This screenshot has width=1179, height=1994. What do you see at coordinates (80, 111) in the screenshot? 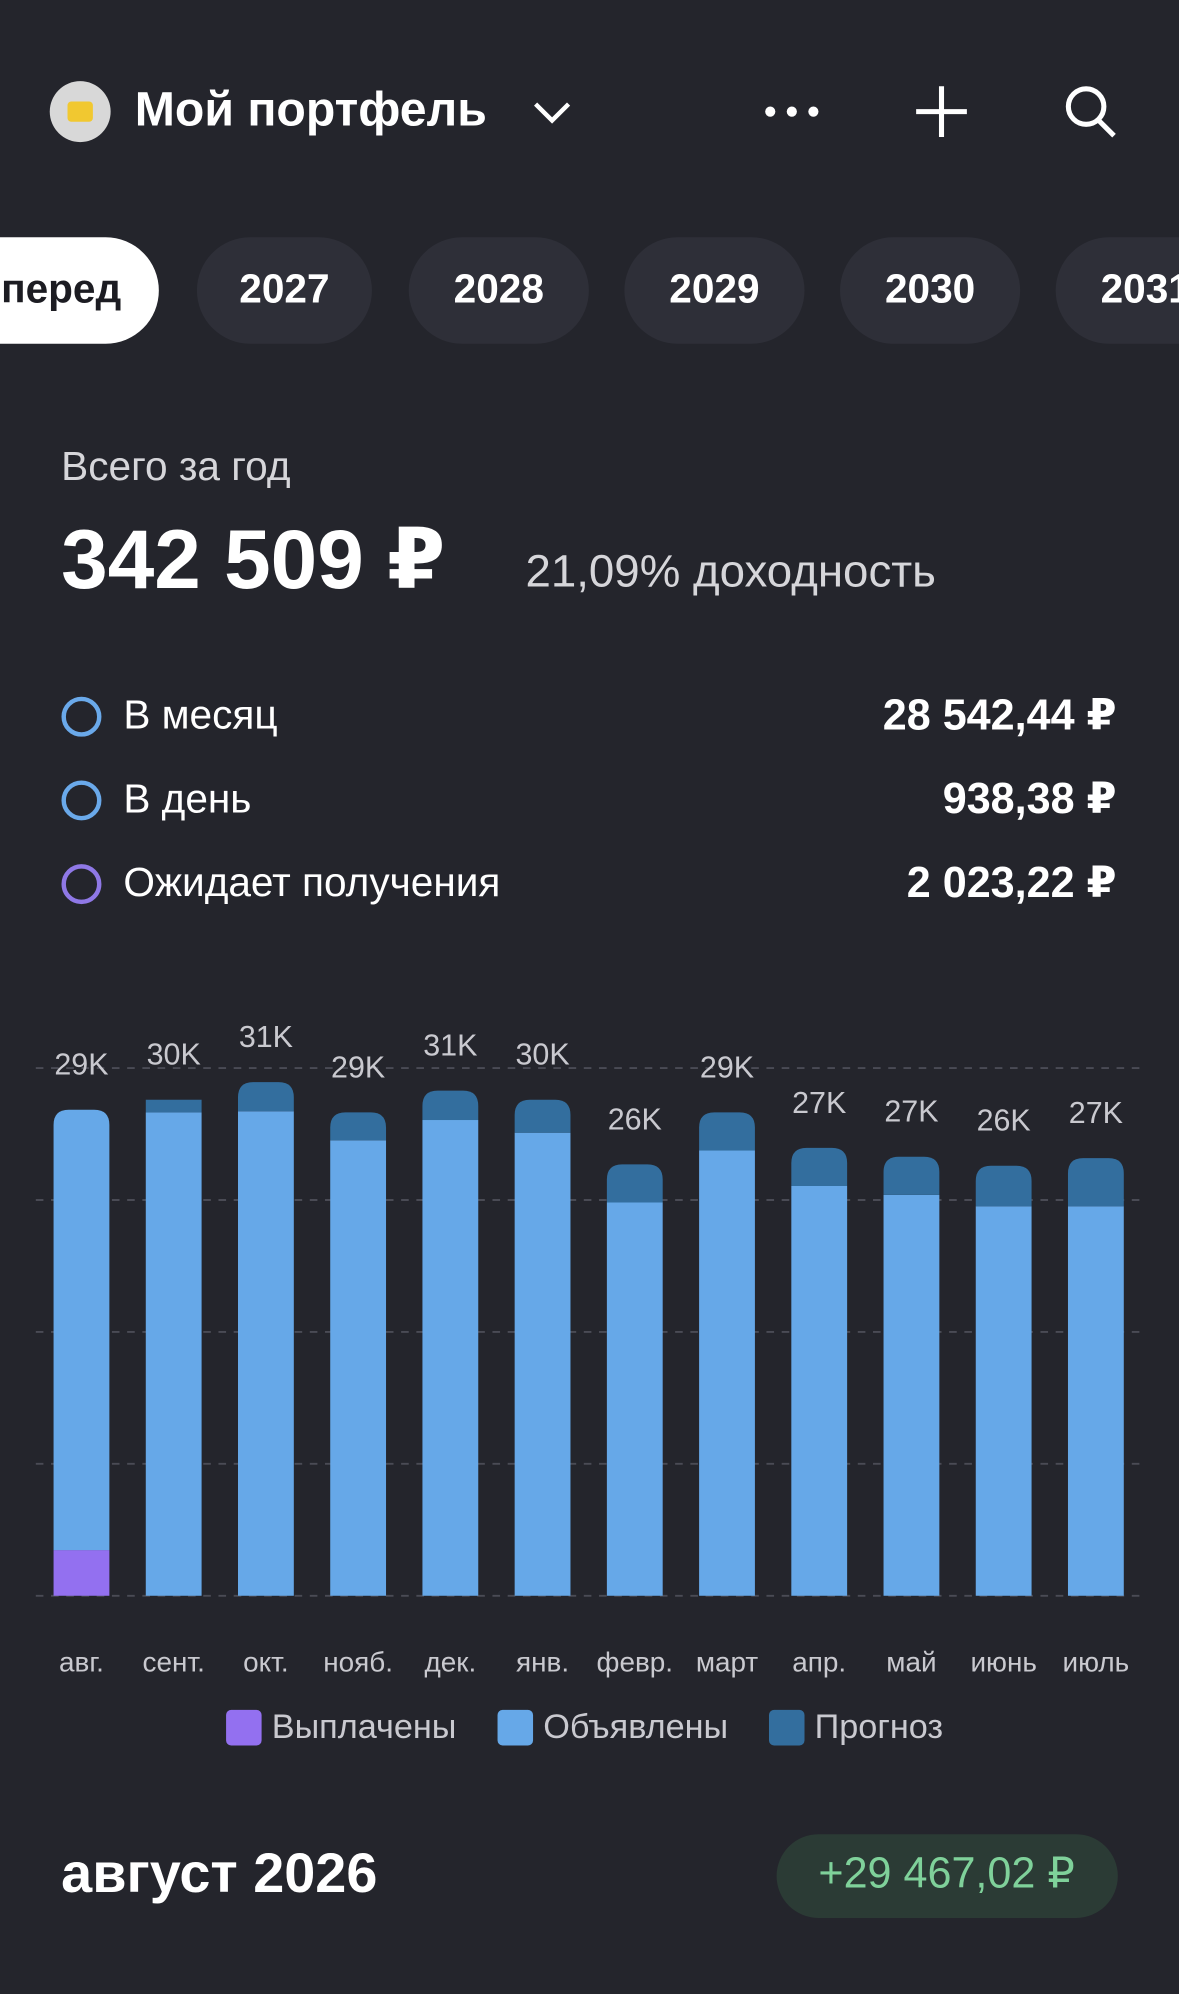
I see `logo-shield` at bounding box center [80, 111].